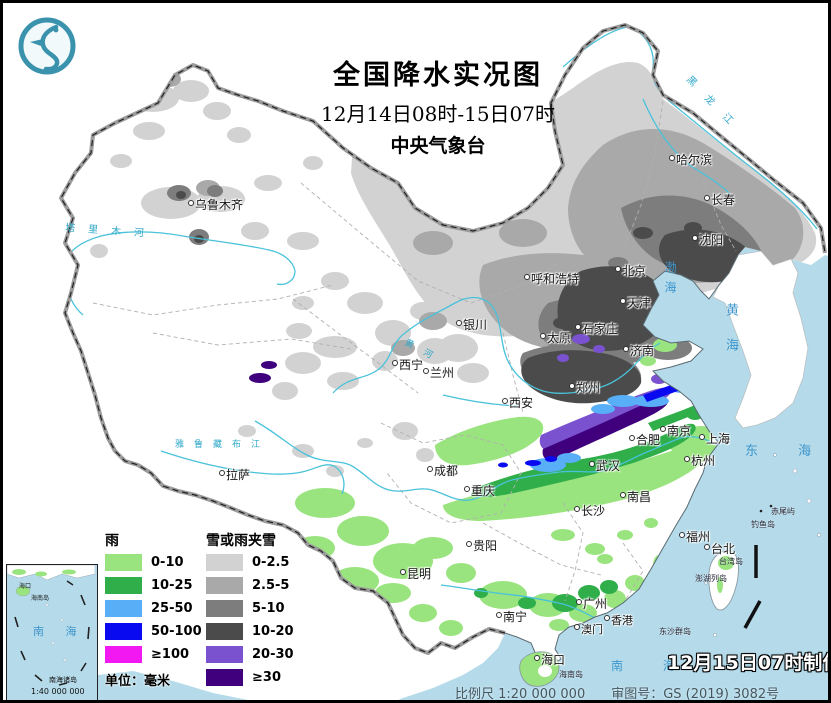 The width and height of the screenshot is (831, 703). I want to click on city-label-guangzhou: 广州, so click(591, 604).